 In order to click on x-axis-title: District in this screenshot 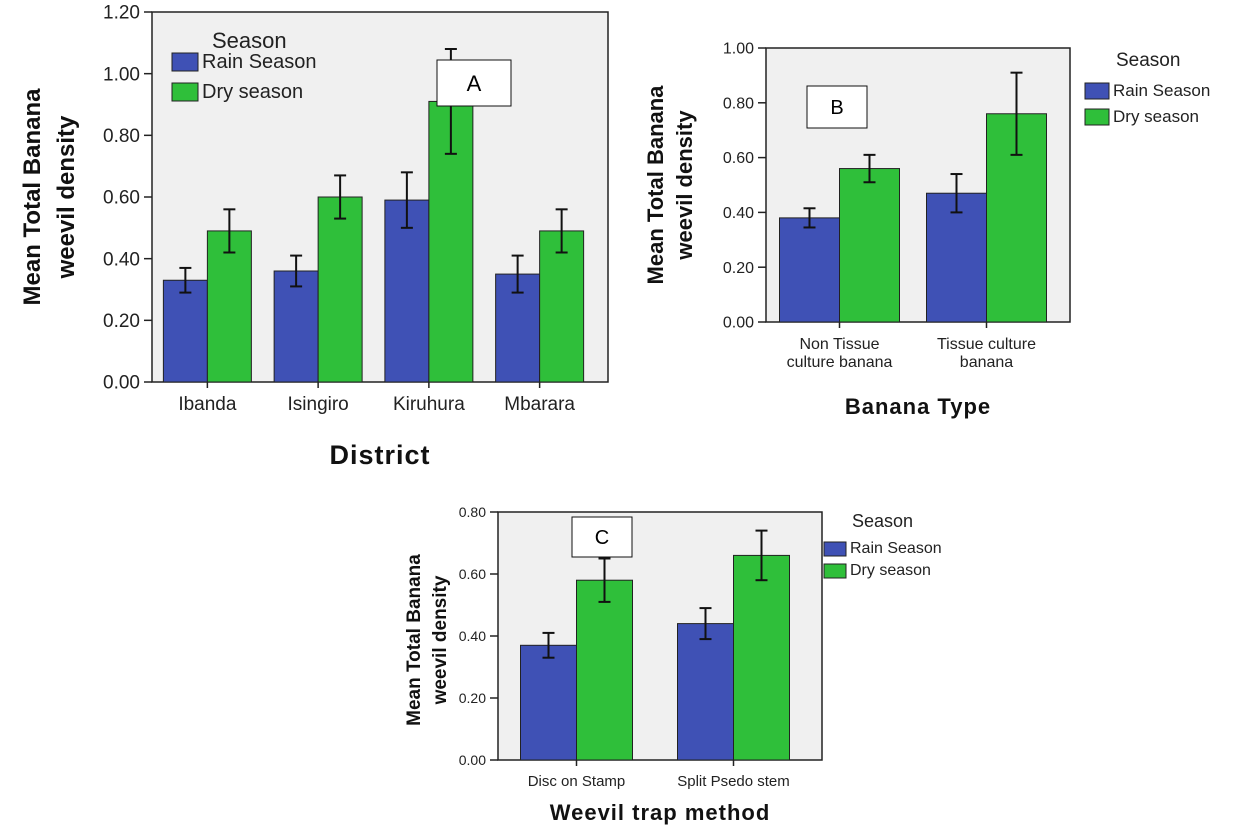, I will do `click(379, 455)`.